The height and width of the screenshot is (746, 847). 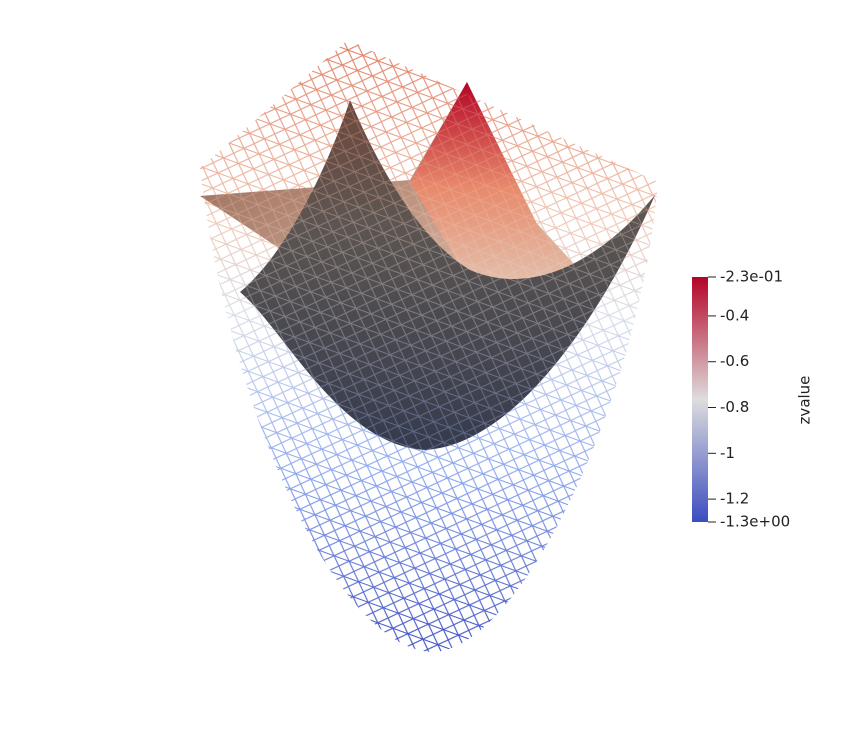 I want to click on colorbar-tick-label: -2.3e-01, so click(x=751, y=277).